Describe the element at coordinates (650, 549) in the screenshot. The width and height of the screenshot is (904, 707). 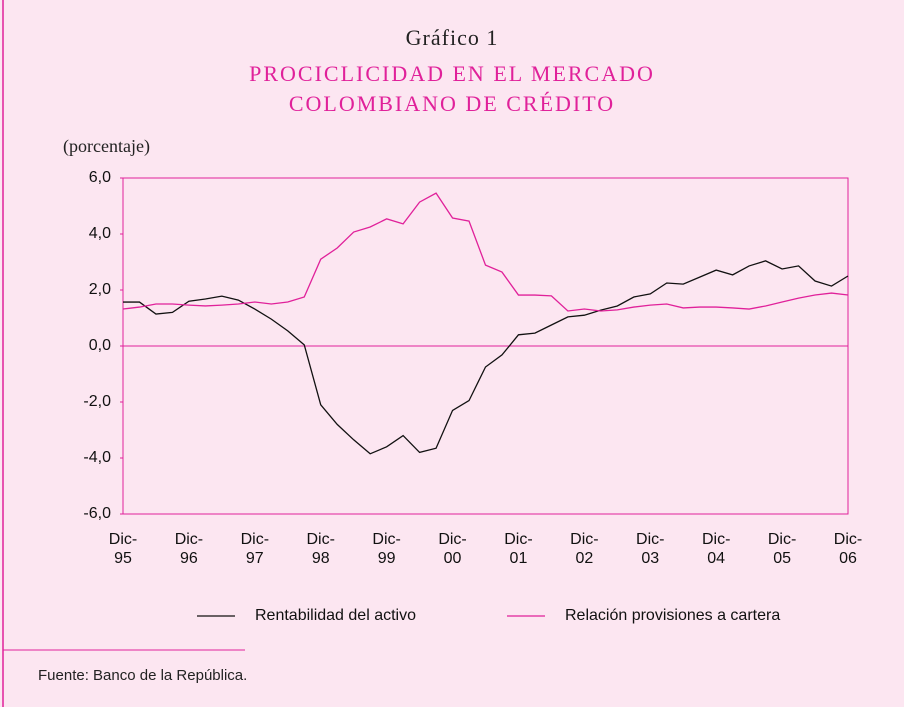
I see `x-tick-label: Dic-03` at that location.